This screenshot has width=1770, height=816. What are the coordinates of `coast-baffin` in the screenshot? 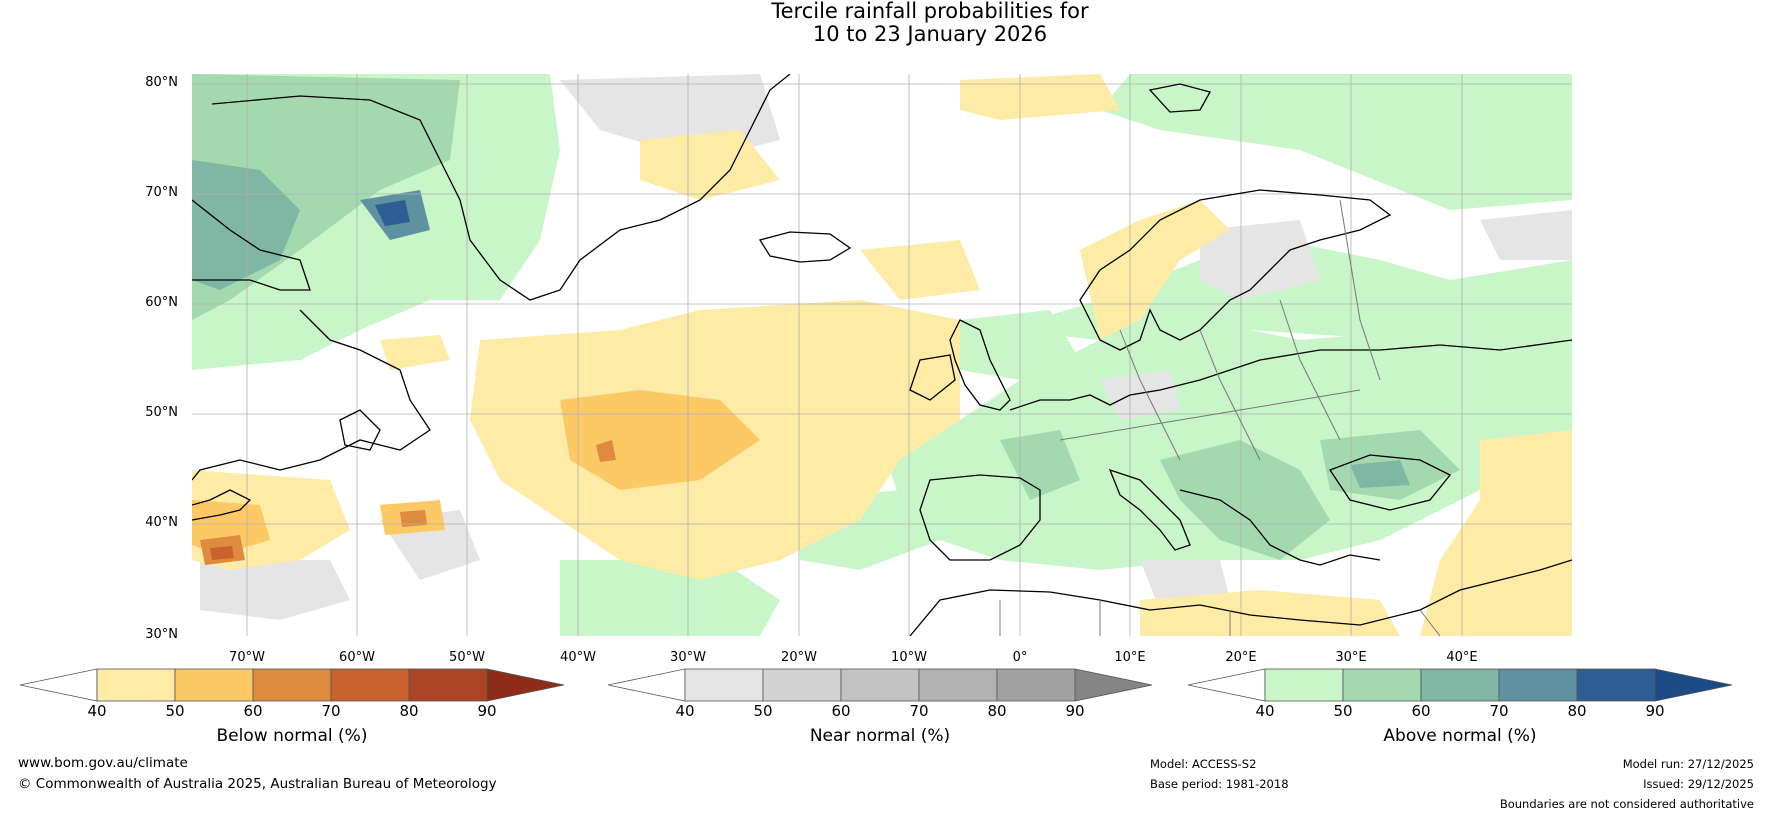 It's located at (251, 245).